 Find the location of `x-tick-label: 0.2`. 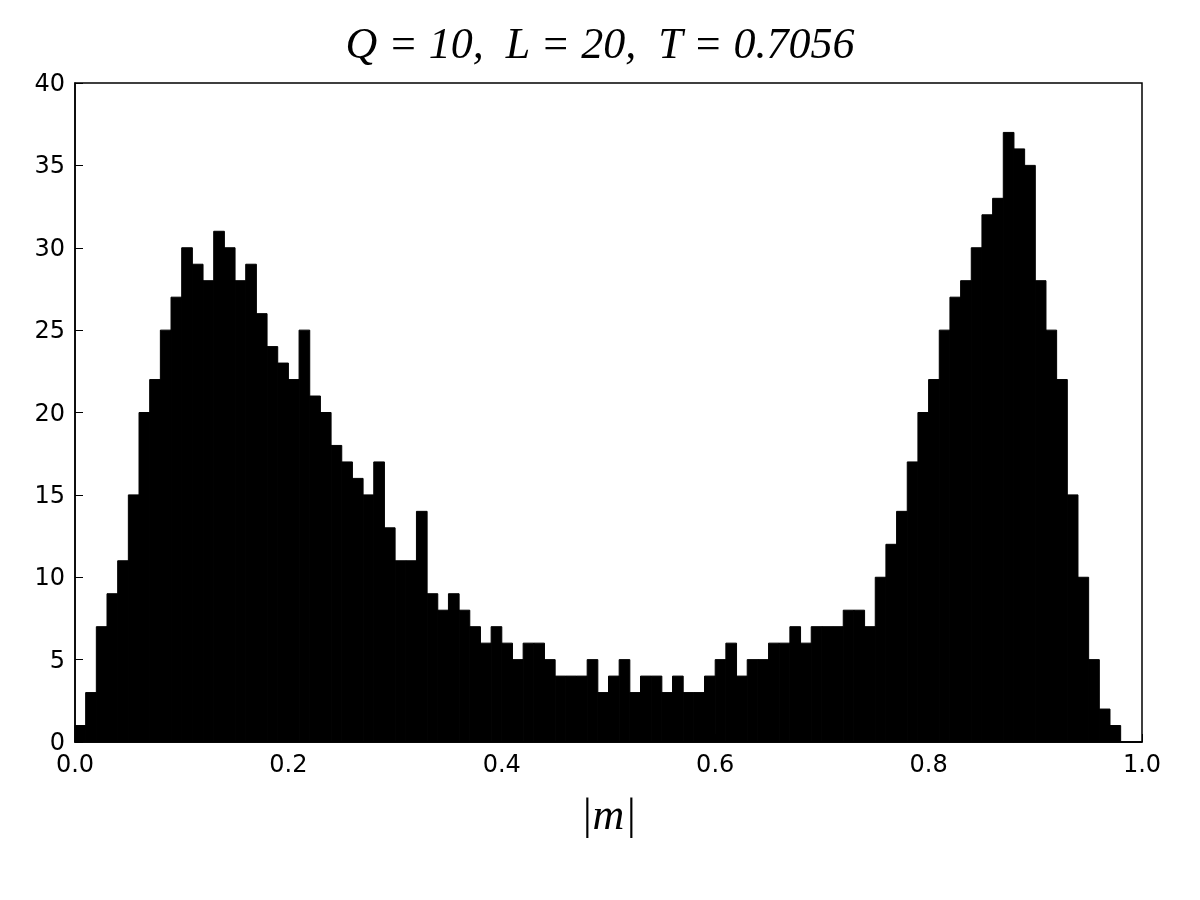

x-tick-label: 0.2 is located at coordinates (288, 764).